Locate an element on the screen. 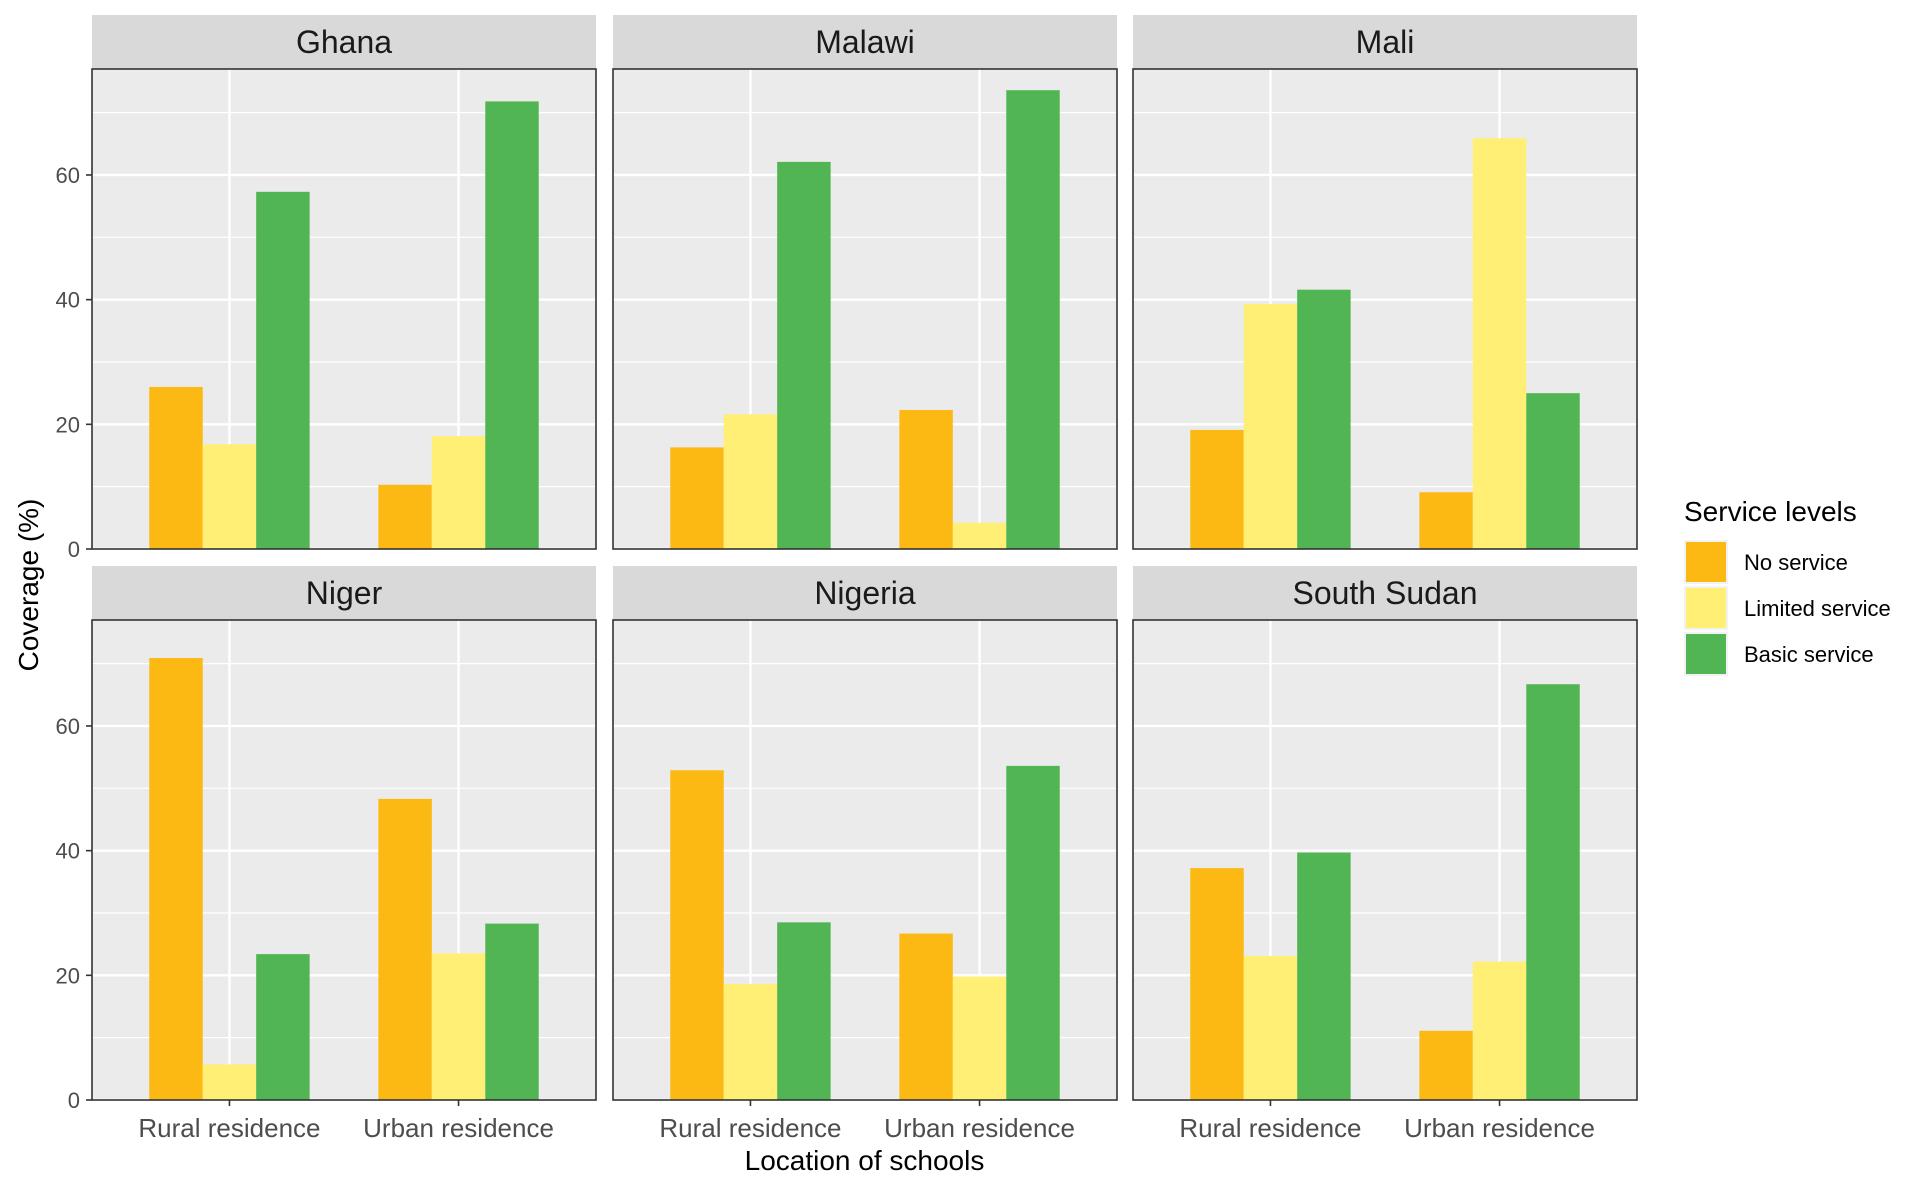  legend-swatch-no-service is located at coordinates (1706, 562).